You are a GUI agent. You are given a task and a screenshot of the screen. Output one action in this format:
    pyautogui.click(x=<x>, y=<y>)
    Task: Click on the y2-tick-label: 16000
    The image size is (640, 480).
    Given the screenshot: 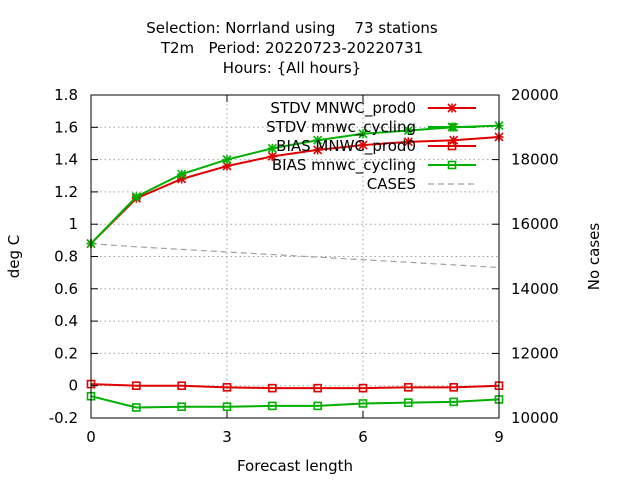 What is the action you would take?
    pyautogui.click(x=535, y=224)
    